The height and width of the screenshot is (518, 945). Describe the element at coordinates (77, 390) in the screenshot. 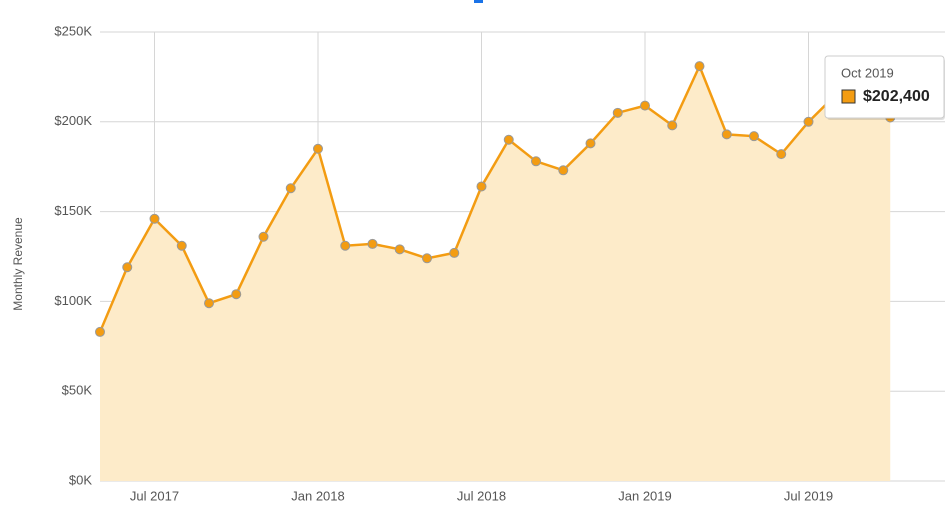

I see `y-tick-label: $50K` at that location.